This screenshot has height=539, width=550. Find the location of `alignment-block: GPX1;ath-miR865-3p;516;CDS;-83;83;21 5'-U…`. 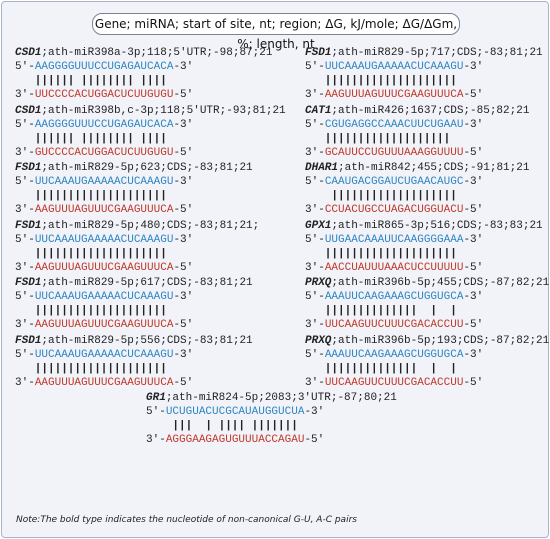

alignment-block: GPX1;ath-miR865-3p;516;CDS;-83;83;21 5'-U… is located at coordinates (424, 247).